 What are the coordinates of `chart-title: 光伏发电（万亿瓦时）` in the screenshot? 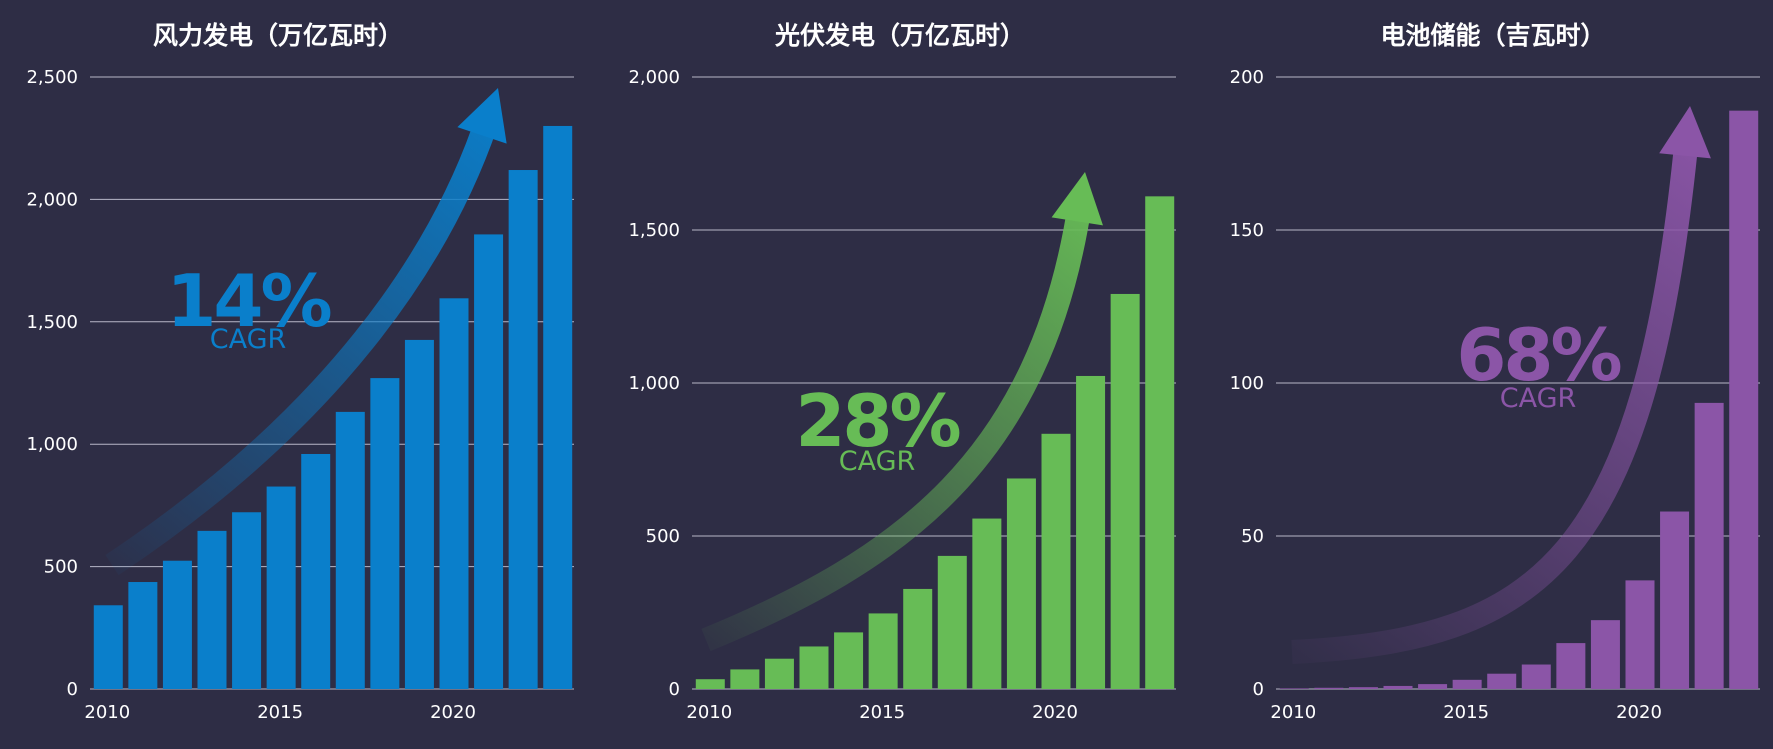 It's located at (899, 35).